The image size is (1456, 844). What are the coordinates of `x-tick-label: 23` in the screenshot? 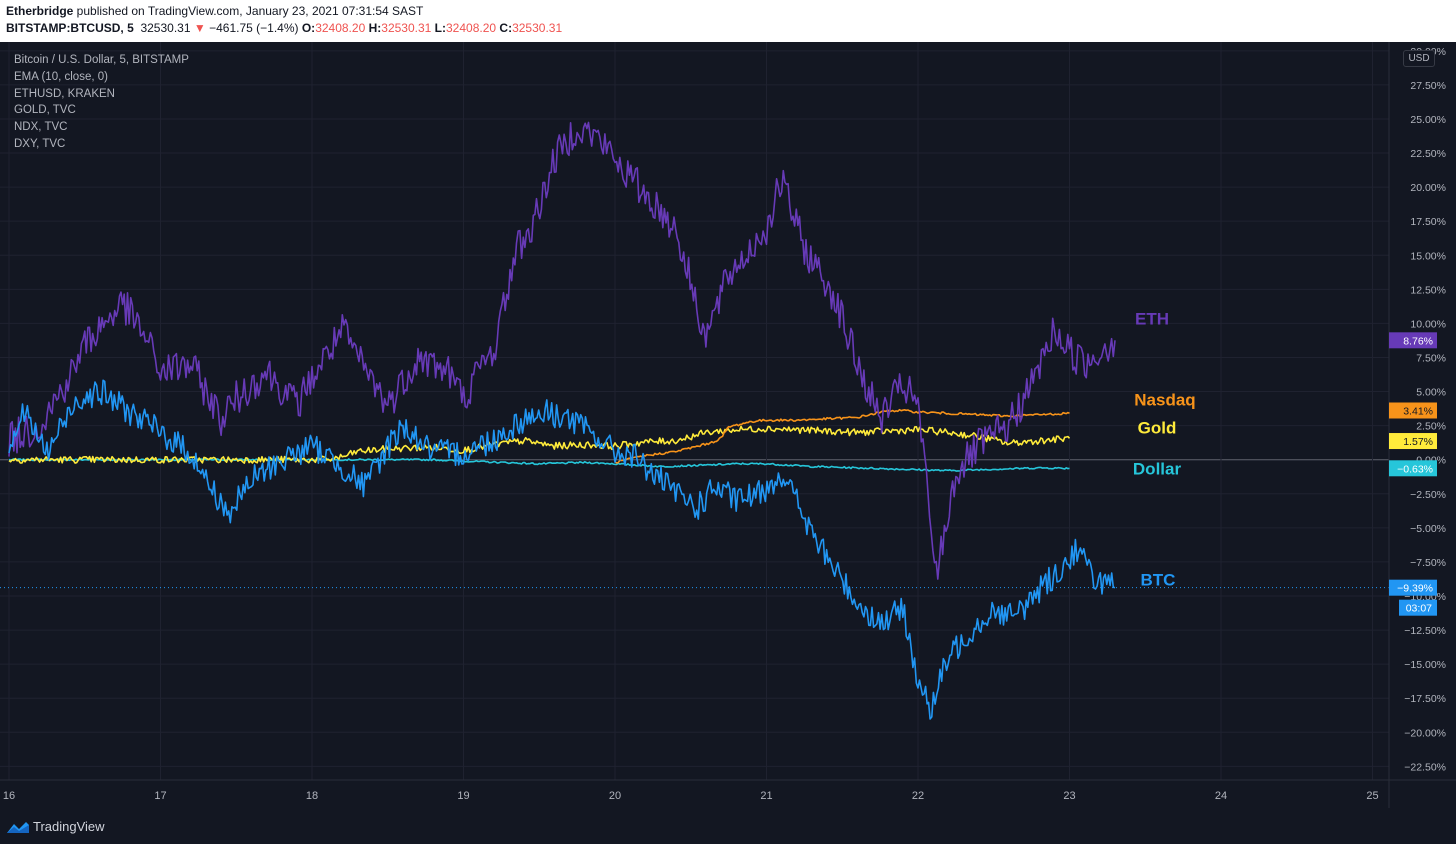 It's located at (1069, 796).